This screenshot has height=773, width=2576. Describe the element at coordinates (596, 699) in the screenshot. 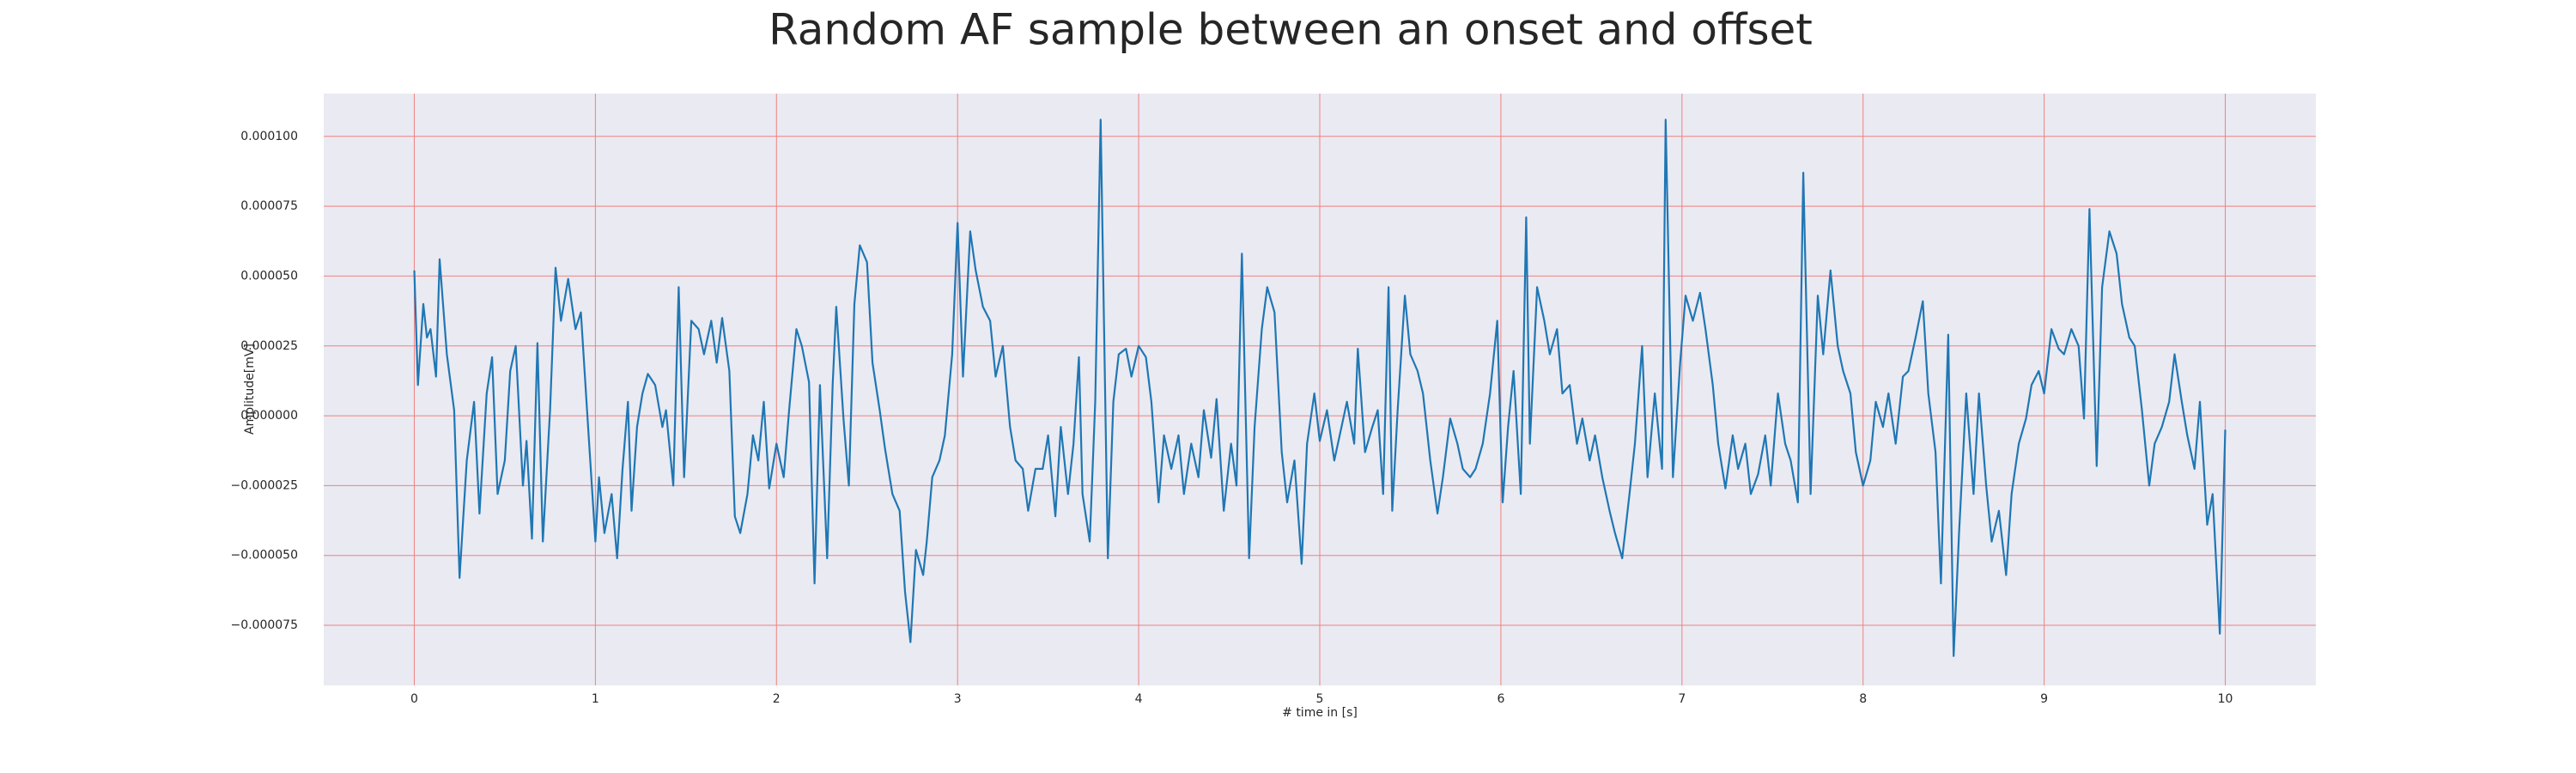

I see `x-tick-label: 1` at that location.